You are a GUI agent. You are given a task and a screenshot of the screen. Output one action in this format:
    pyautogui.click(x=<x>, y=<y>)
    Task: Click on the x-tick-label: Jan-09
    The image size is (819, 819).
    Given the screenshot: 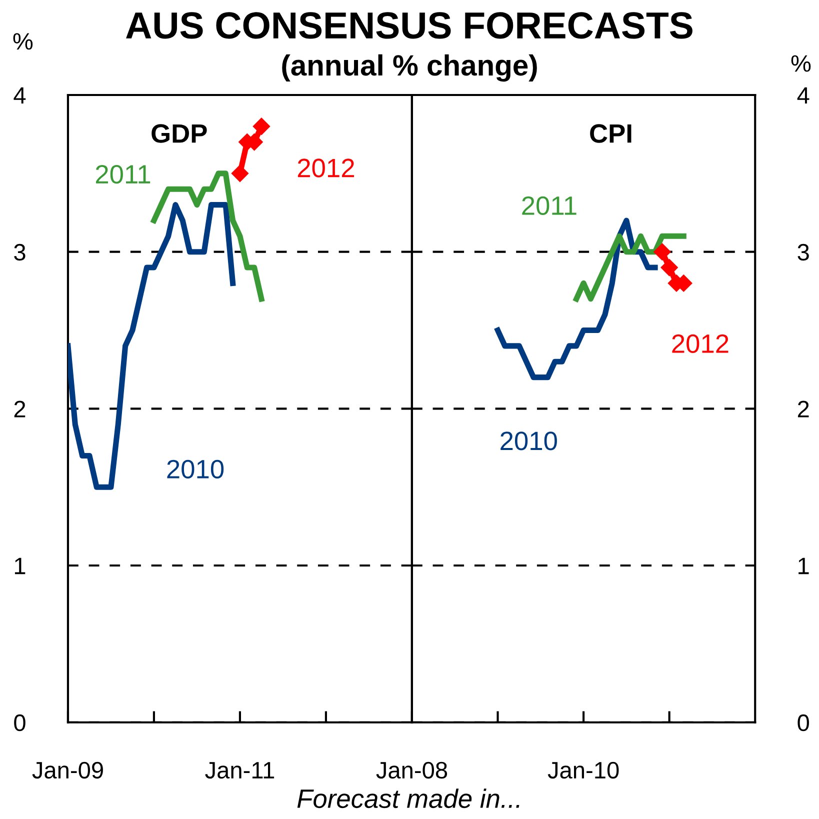 What is the action you would take?
    pyautogui.click(x=67, y=770)
    